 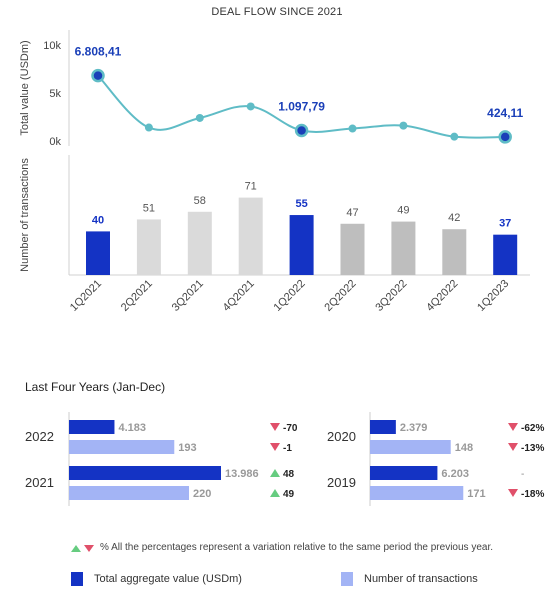 What do you see at coordinates (391, 296) in the screenshot?
I see `x-tick-label: 3Q2022` at bounding box center [391, 296].